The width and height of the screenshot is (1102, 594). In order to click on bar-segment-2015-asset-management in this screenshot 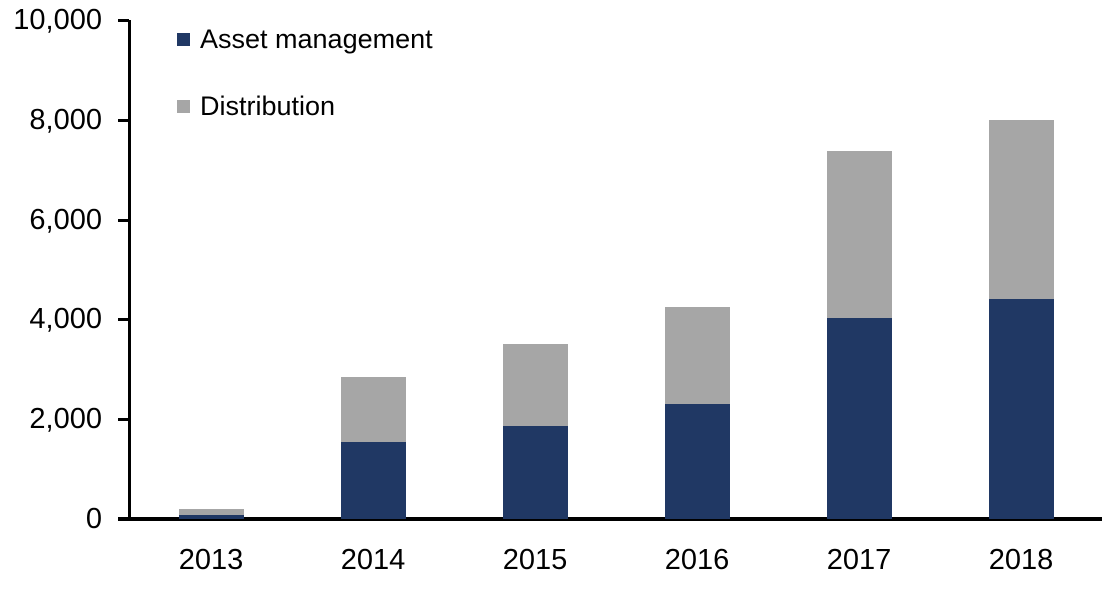, I will do `click(535, 472)`.